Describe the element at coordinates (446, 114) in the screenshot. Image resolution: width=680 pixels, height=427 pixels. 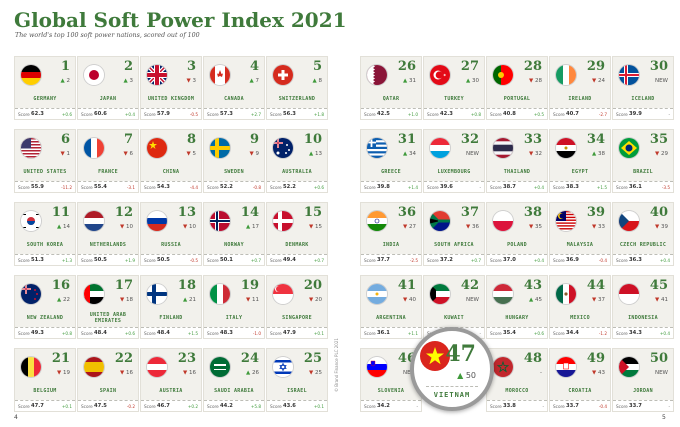
I see `score-value: 42.3` at that location.